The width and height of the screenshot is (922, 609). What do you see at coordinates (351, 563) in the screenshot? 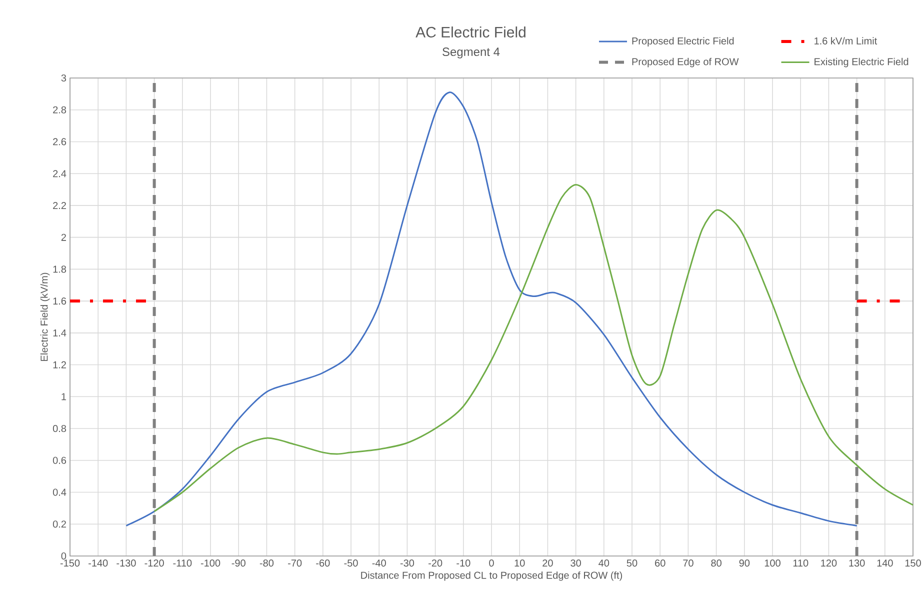
I see `x-tick-label: -50` at bounding box center [351, 563].